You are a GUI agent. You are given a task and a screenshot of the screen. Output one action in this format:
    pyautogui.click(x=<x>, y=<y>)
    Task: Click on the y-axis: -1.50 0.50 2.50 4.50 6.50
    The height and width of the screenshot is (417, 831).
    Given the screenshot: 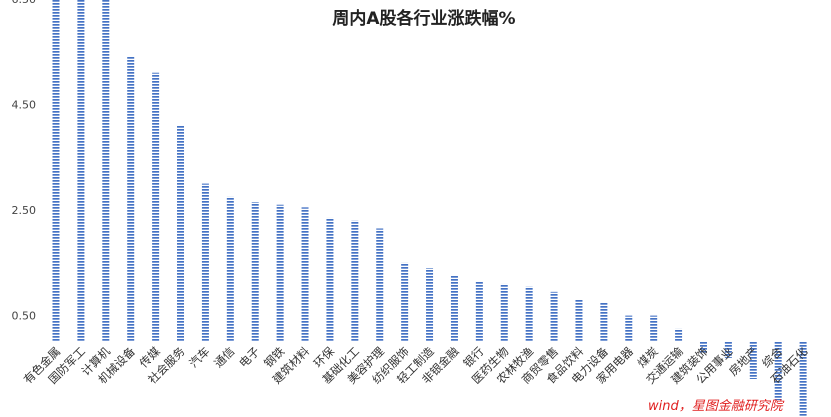 What is the action you would take?
    pyautogui.click(x=22, y=208)
    